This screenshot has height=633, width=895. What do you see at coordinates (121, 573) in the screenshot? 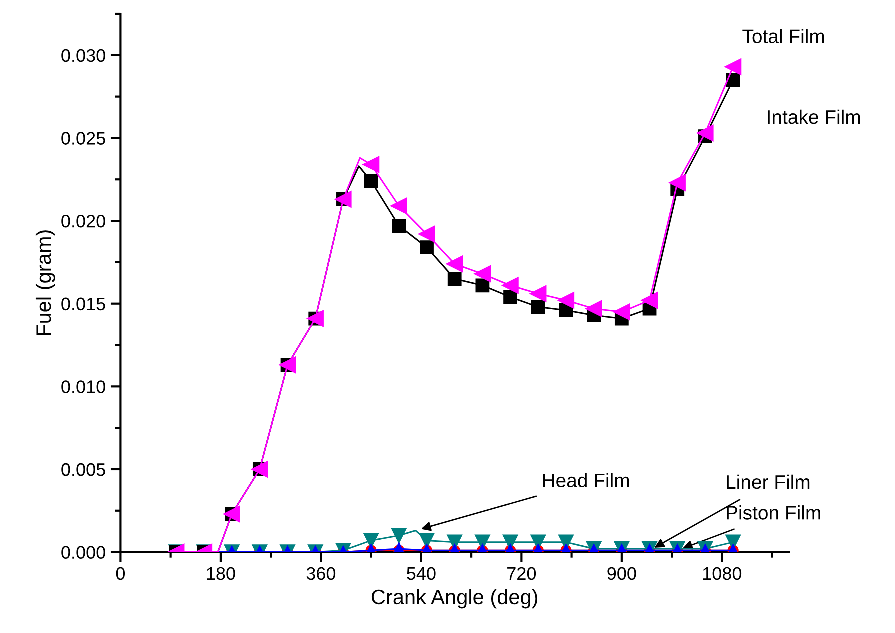
I see `x-tick-label: 0` at bounding box center [121, 573].